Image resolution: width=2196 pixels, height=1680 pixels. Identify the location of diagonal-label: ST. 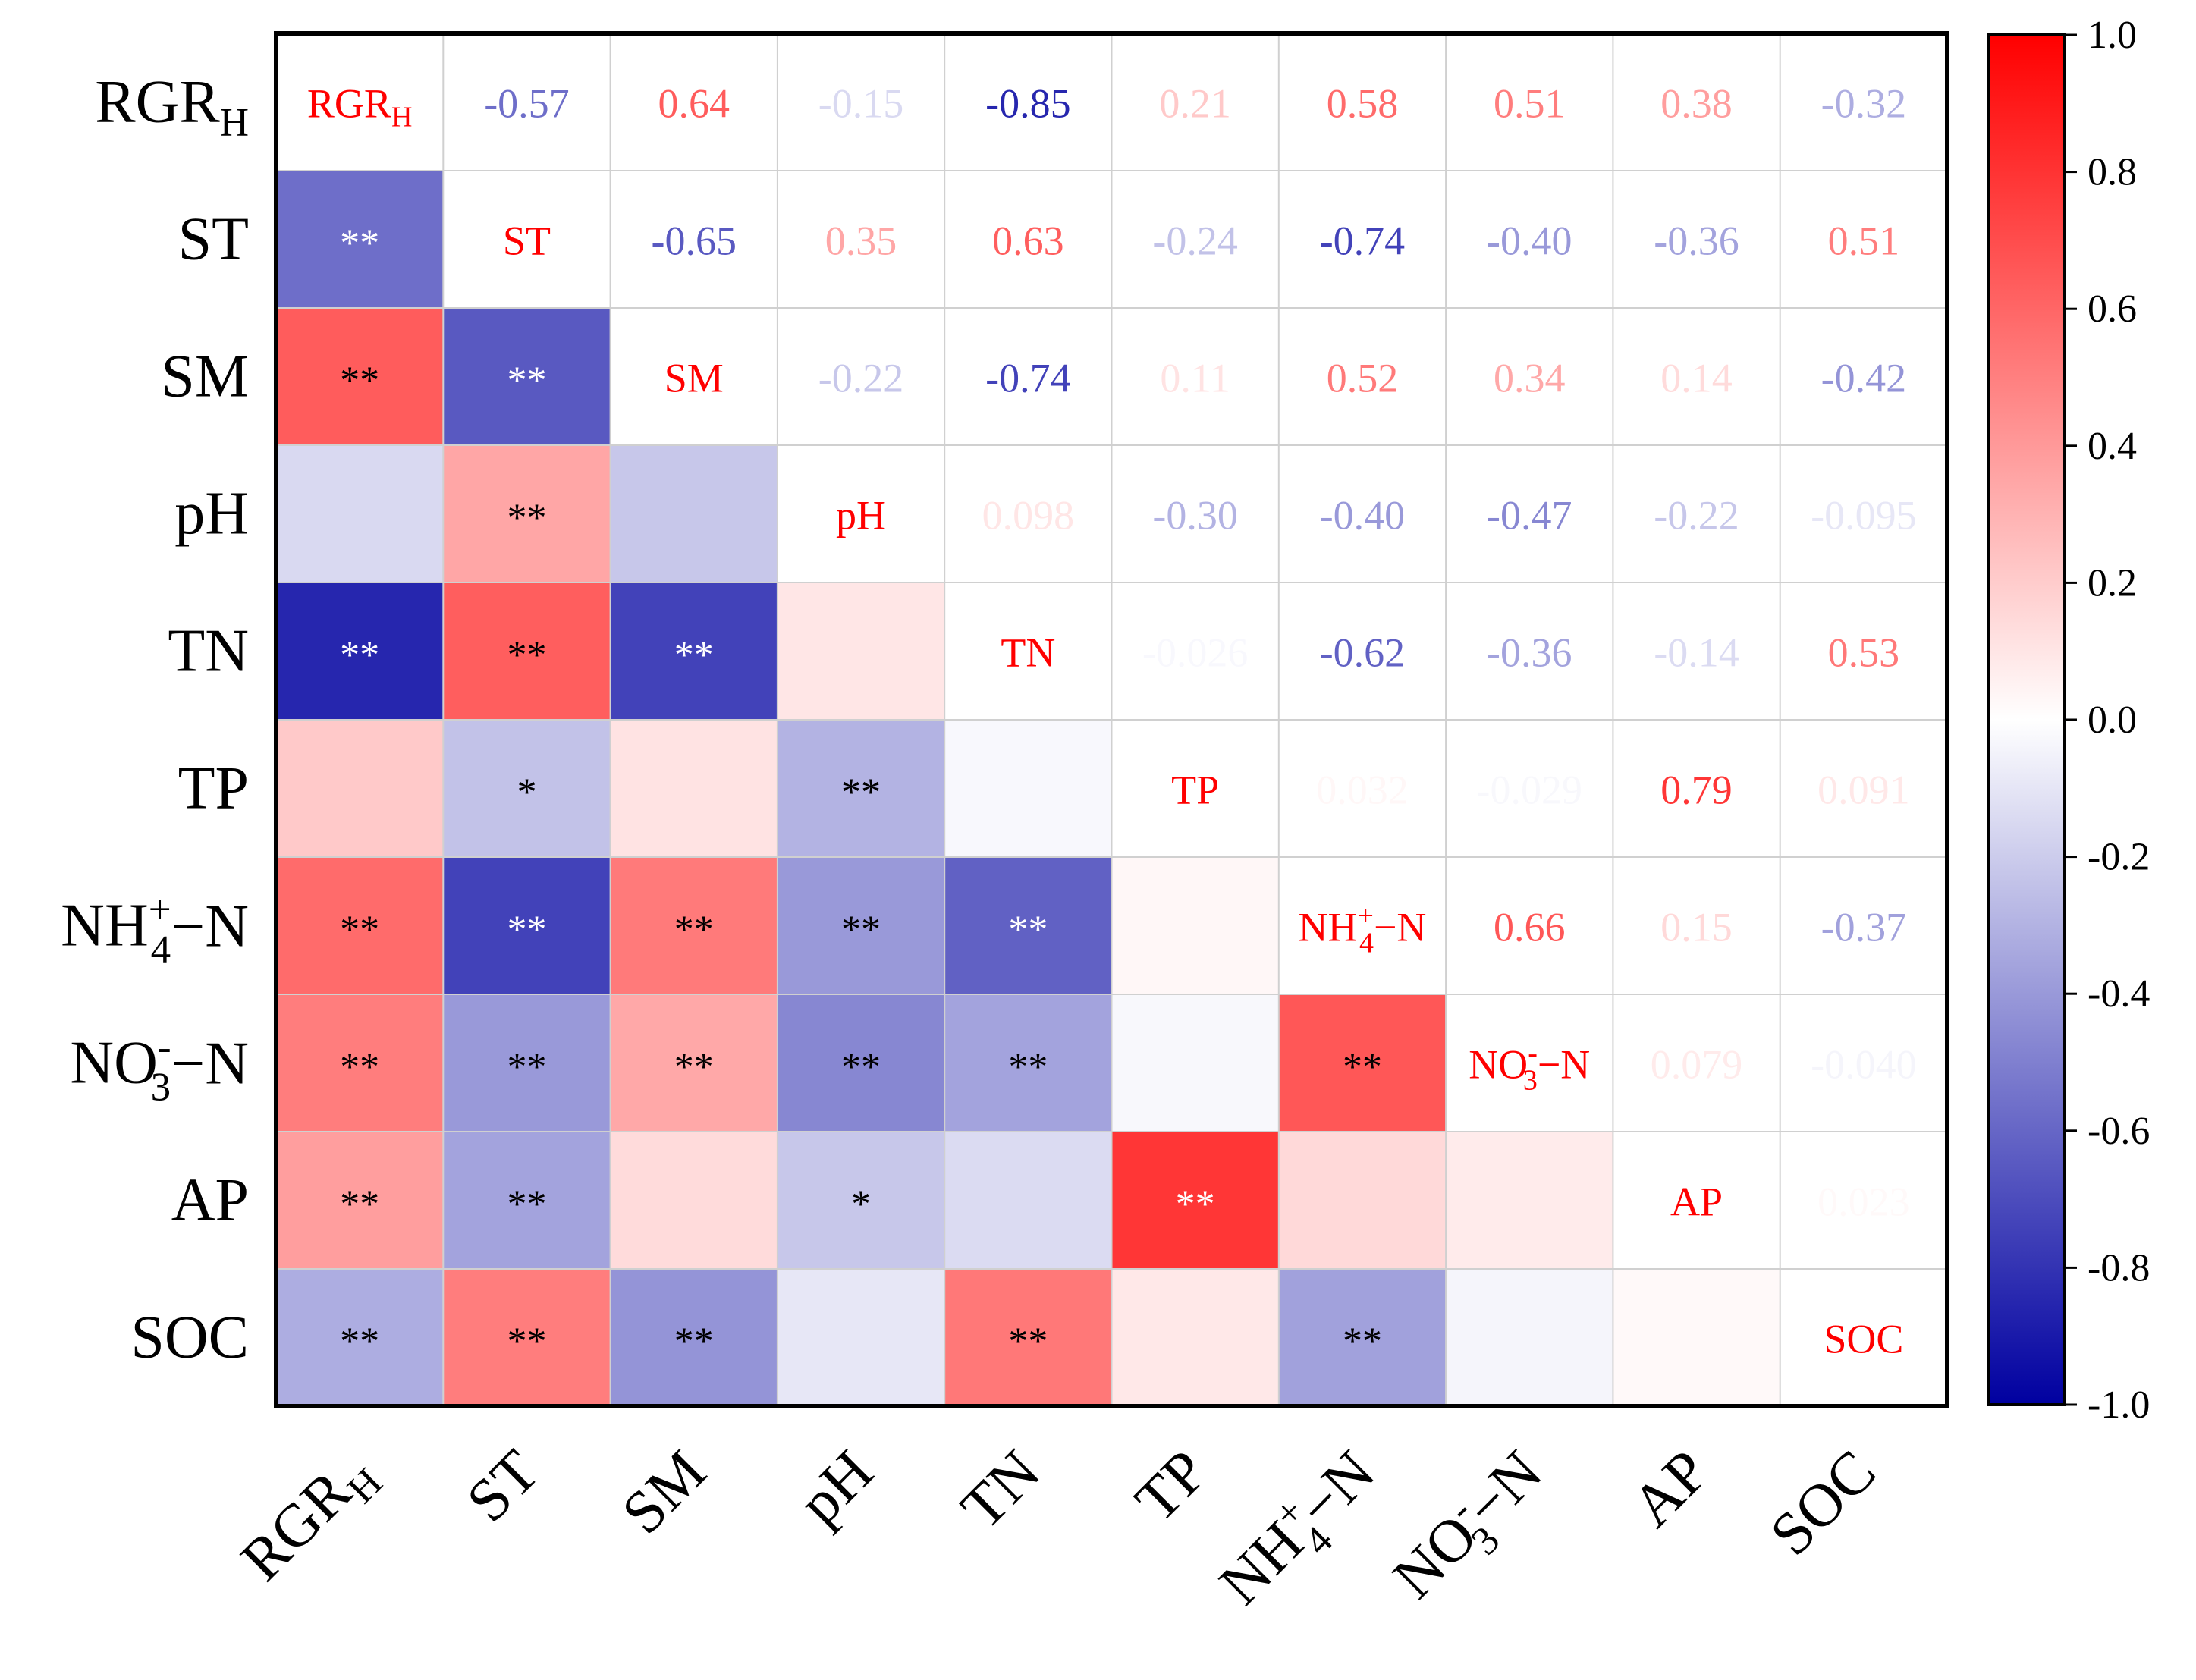
(527, 241).